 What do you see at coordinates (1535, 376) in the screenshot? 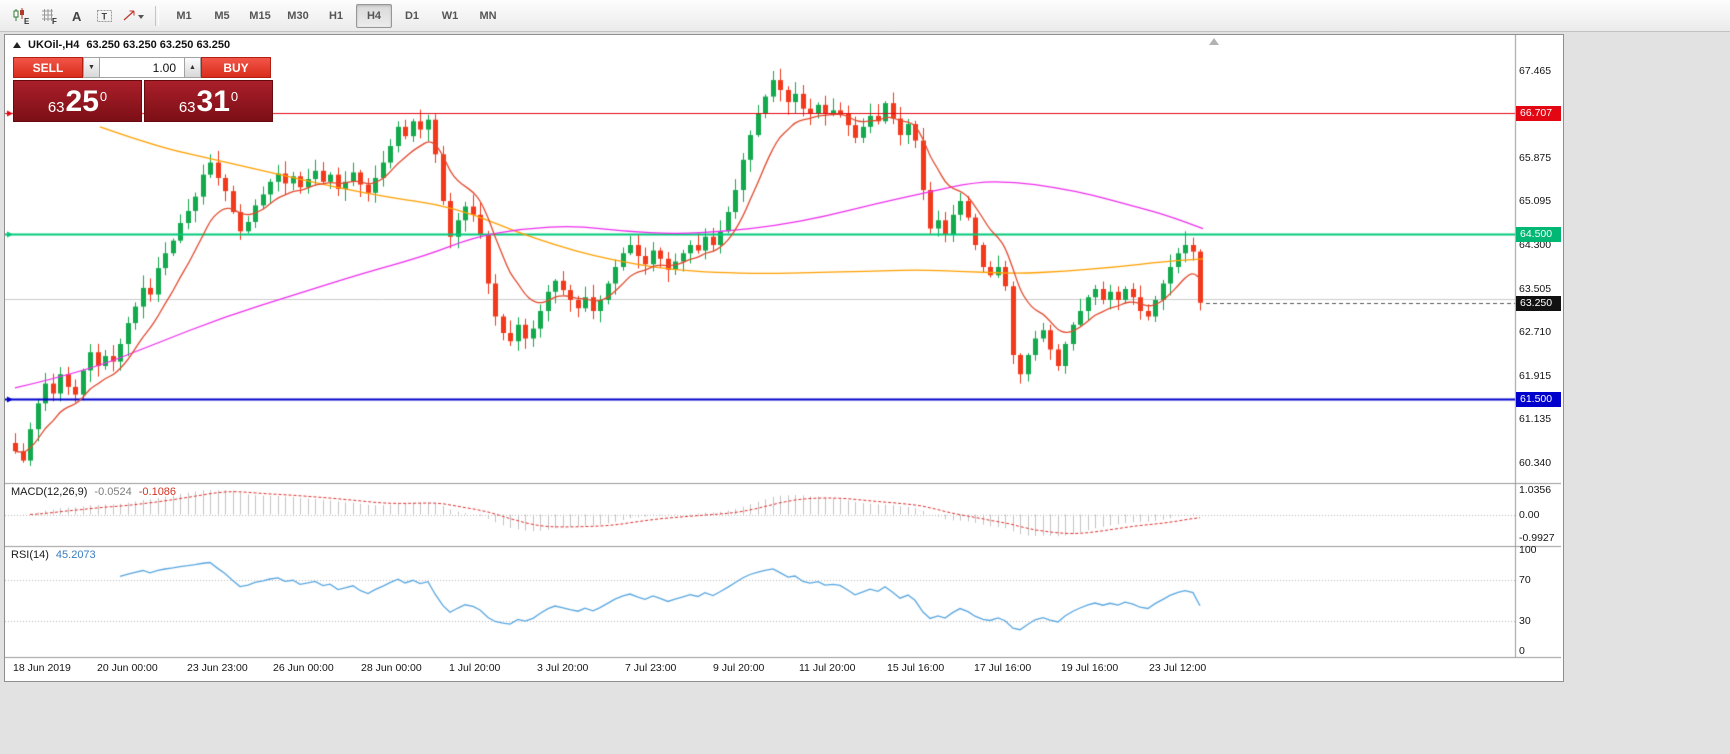
I see `price-tick-label: 61.915` at bounding box center [1535, 376].